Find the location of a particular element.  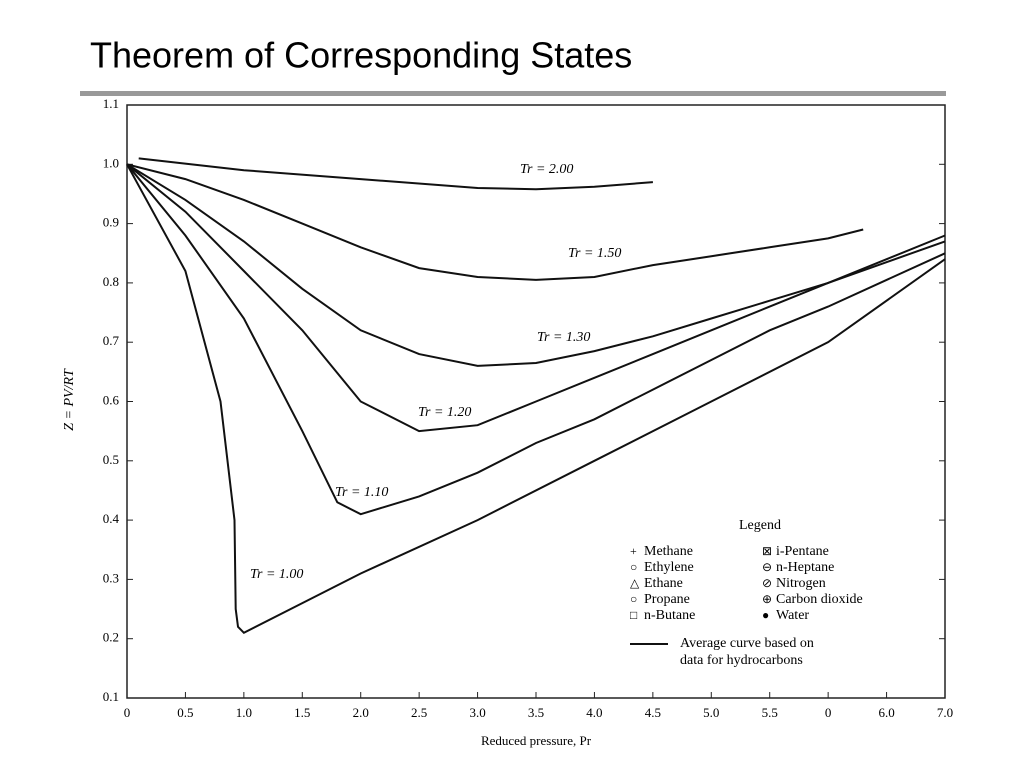

x-tick-label: 2.5 is located at coordinates (419, 712).